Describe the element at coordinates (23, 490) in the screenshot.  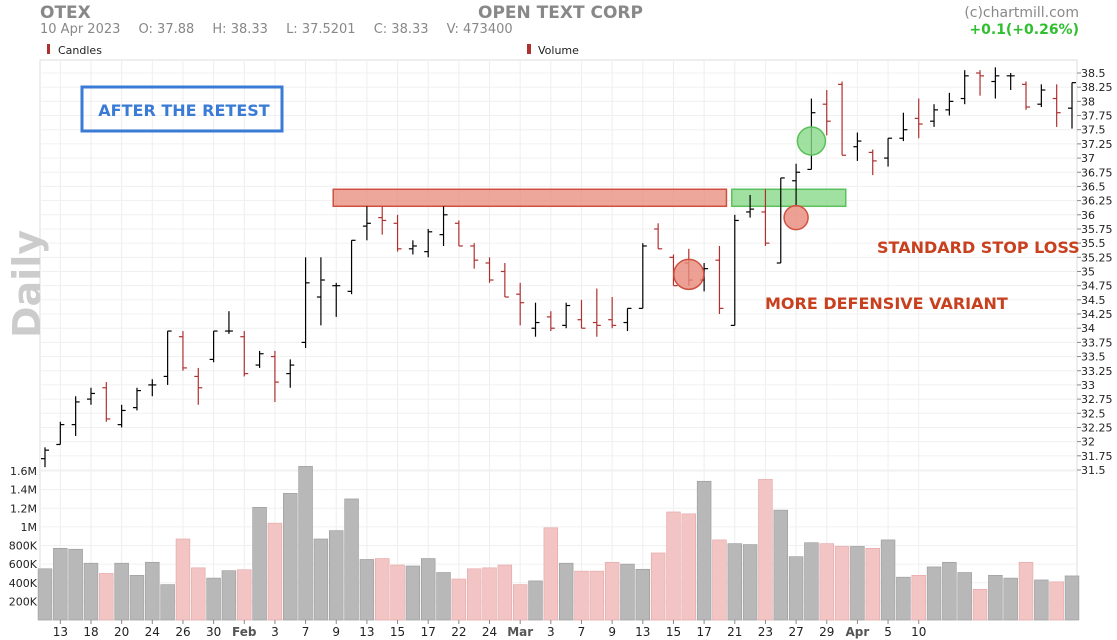
I see `volume-tick-label: 1.4M` at that location.